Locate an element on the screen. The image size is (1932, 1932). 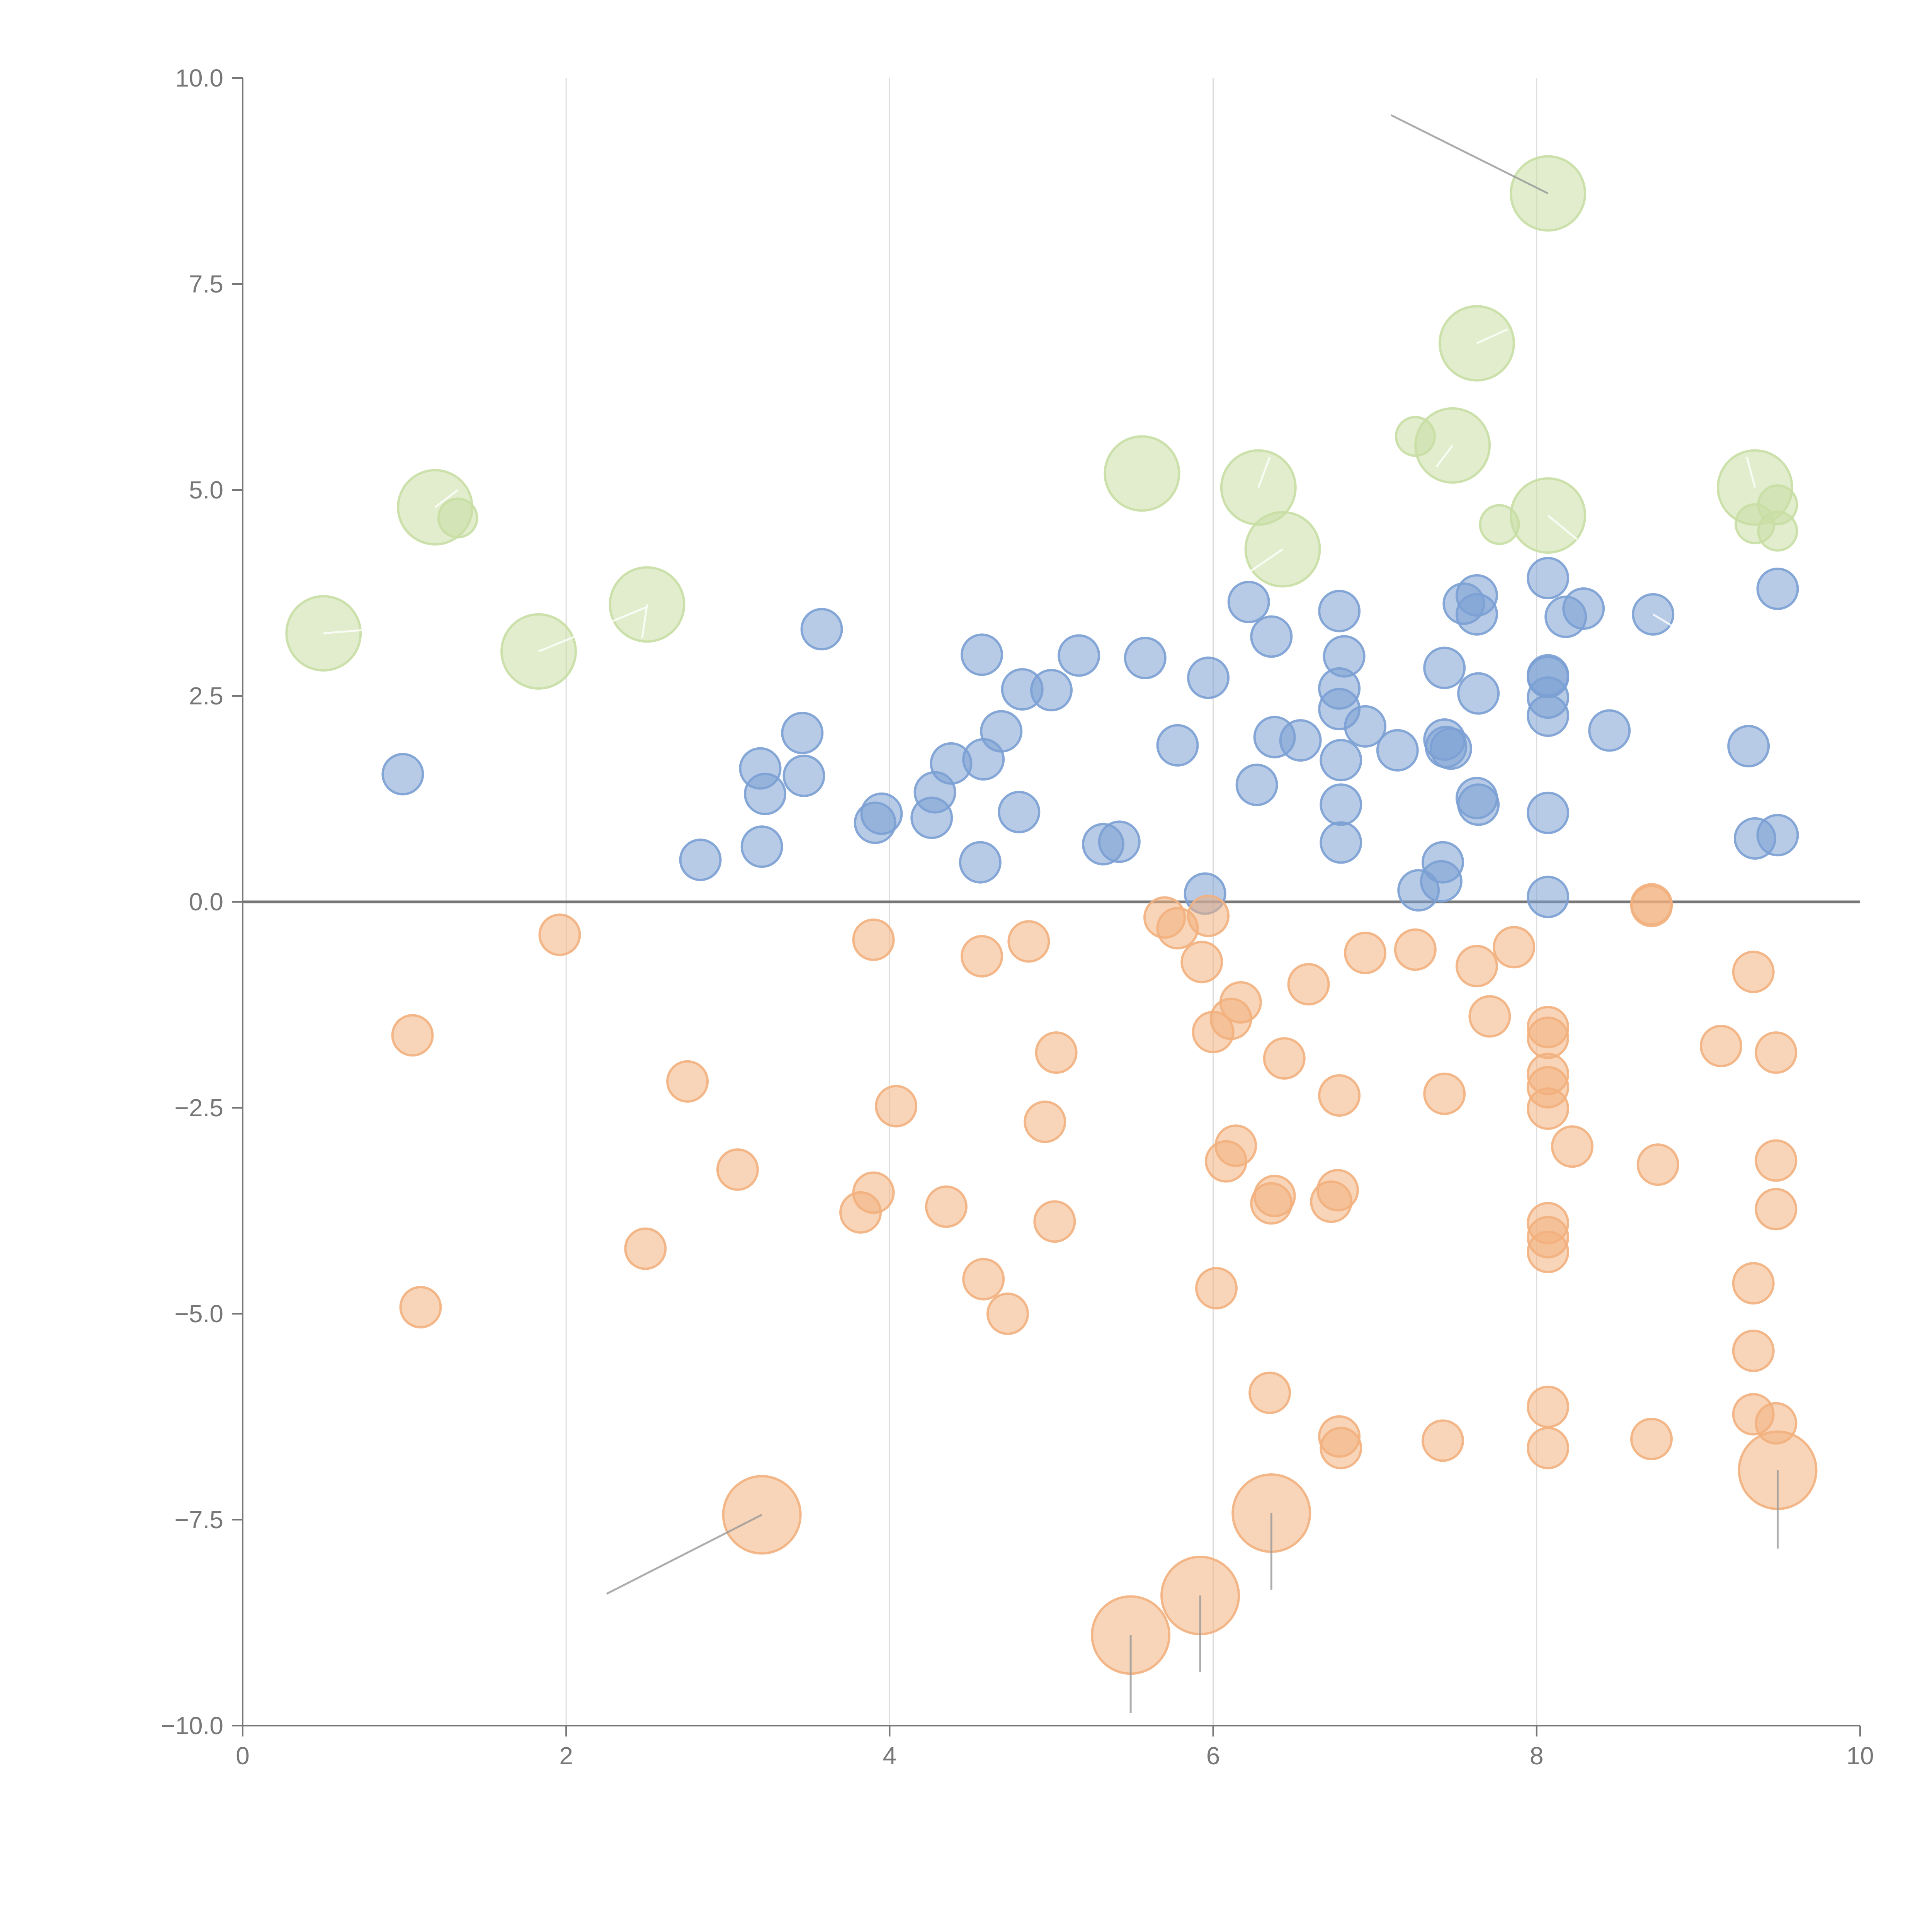
x-tick-label: 10 is located at coordinates (1860, 1756).